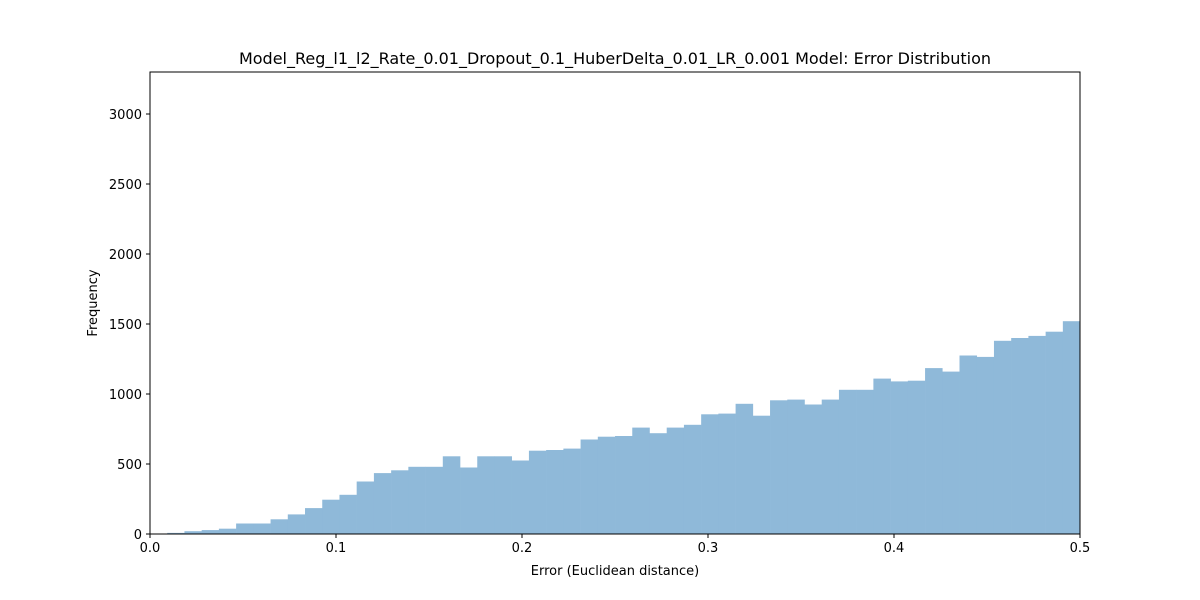 This screenshot has height=600, width=1200. I want to click on x-axis-label: Error (Euclidean distance), so click(615, 571).